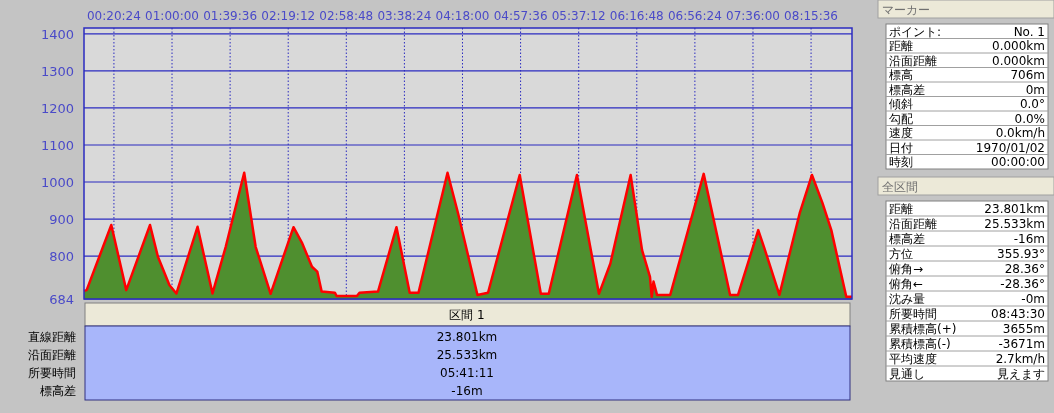 This screenshot has width=1054, height=413. What do you see at coordinates (901, 254) in the screenshot?
I see `text: 方位` at bounding box center [901, 254].